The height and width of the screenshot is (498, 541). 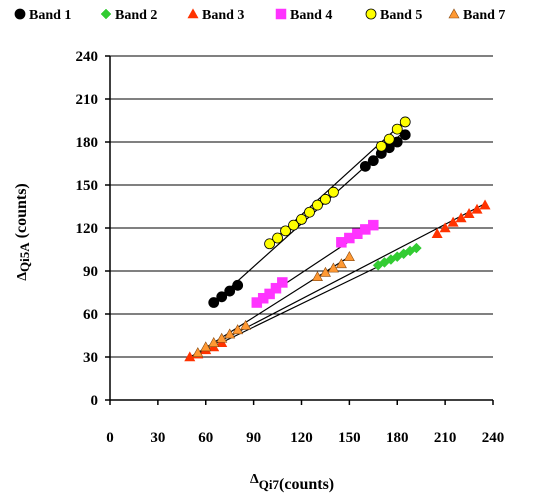 What do you see at coordinates (21, 212) in the screenshot?
I see `y-axis-unit: (counts)` at bounding box center [21, 212].